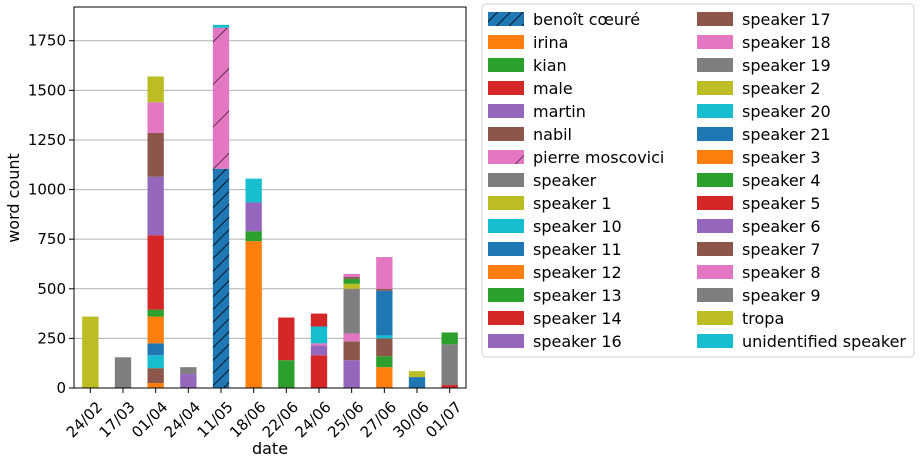 The image size is (920, 464). Describe the element at coordinates (781, 272) in the screenshot. I see `legend-label: speaker 8` at that location.